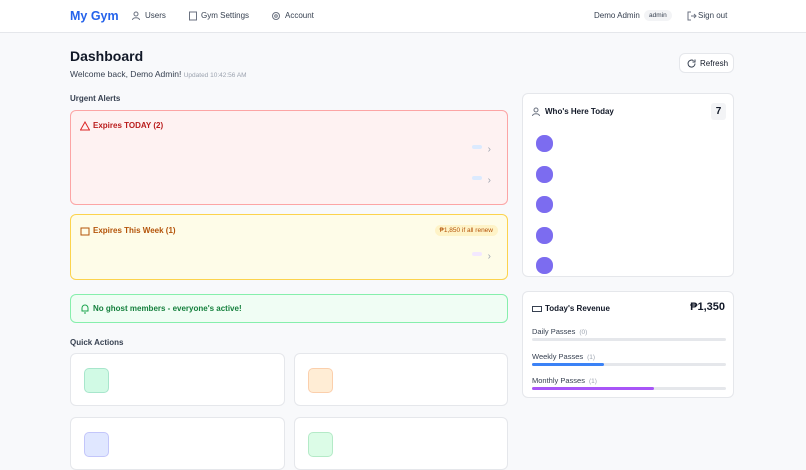 This screenshot has height=470, width=806. I want to click on nav-link: Gym Settings, so click(225, 15).